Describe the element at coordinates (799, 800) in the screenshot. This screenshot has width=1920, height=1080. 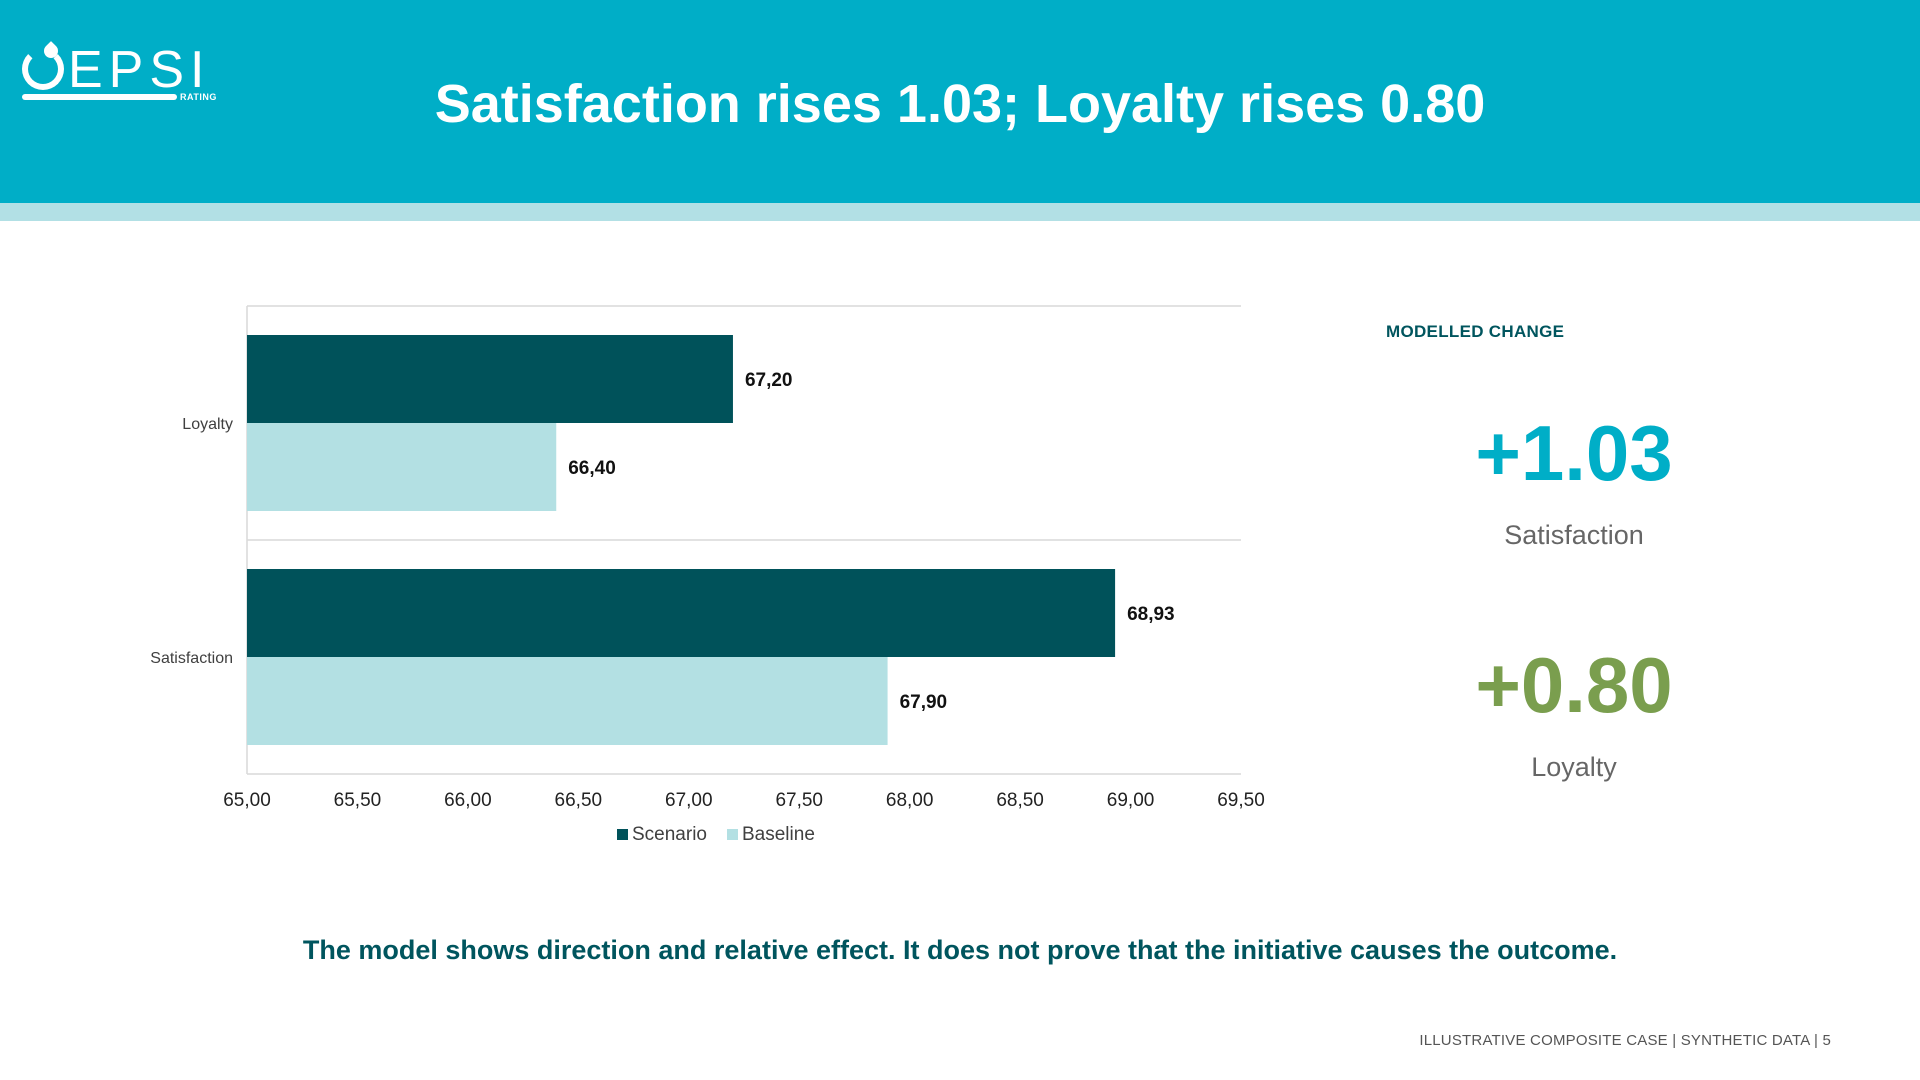
I see `x-tick-label: 67,50` at that location.